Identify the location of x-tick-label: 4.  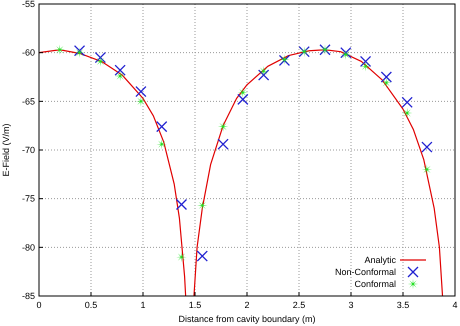
(455, 305).